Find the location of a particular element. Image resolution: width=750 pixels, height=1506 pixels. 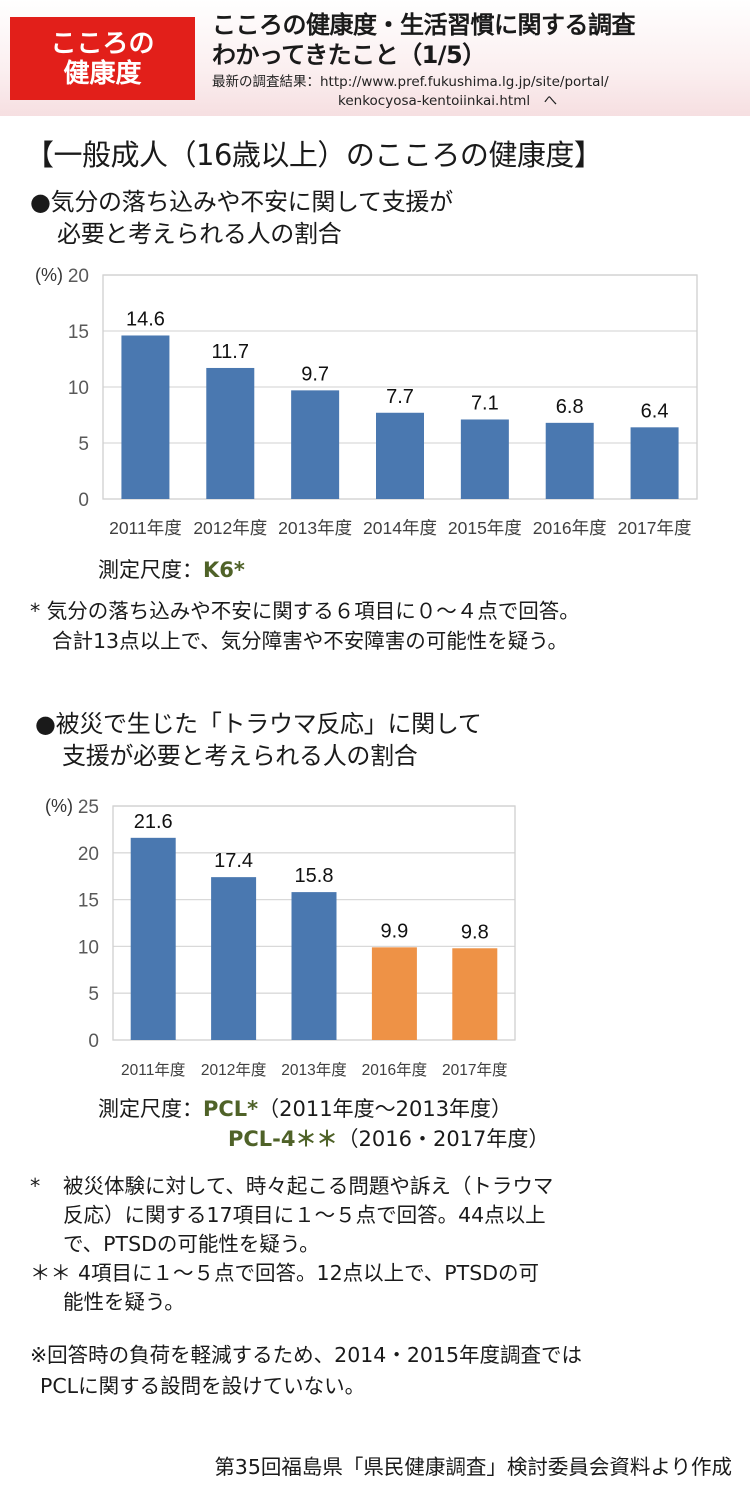

scale-value-pcl: PCL* is located at coordinates (231, 1109).